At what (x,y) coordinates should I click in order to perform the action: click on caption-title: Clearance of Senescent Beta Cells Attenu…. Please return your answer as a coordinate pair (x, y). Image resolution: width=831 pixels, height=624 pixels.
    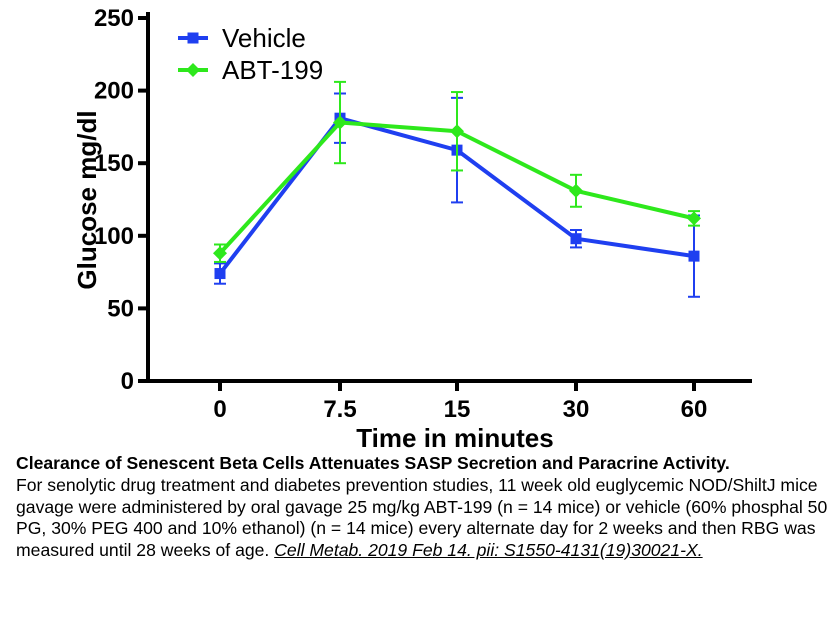
    Looking at the image, I should click on (373, 463).